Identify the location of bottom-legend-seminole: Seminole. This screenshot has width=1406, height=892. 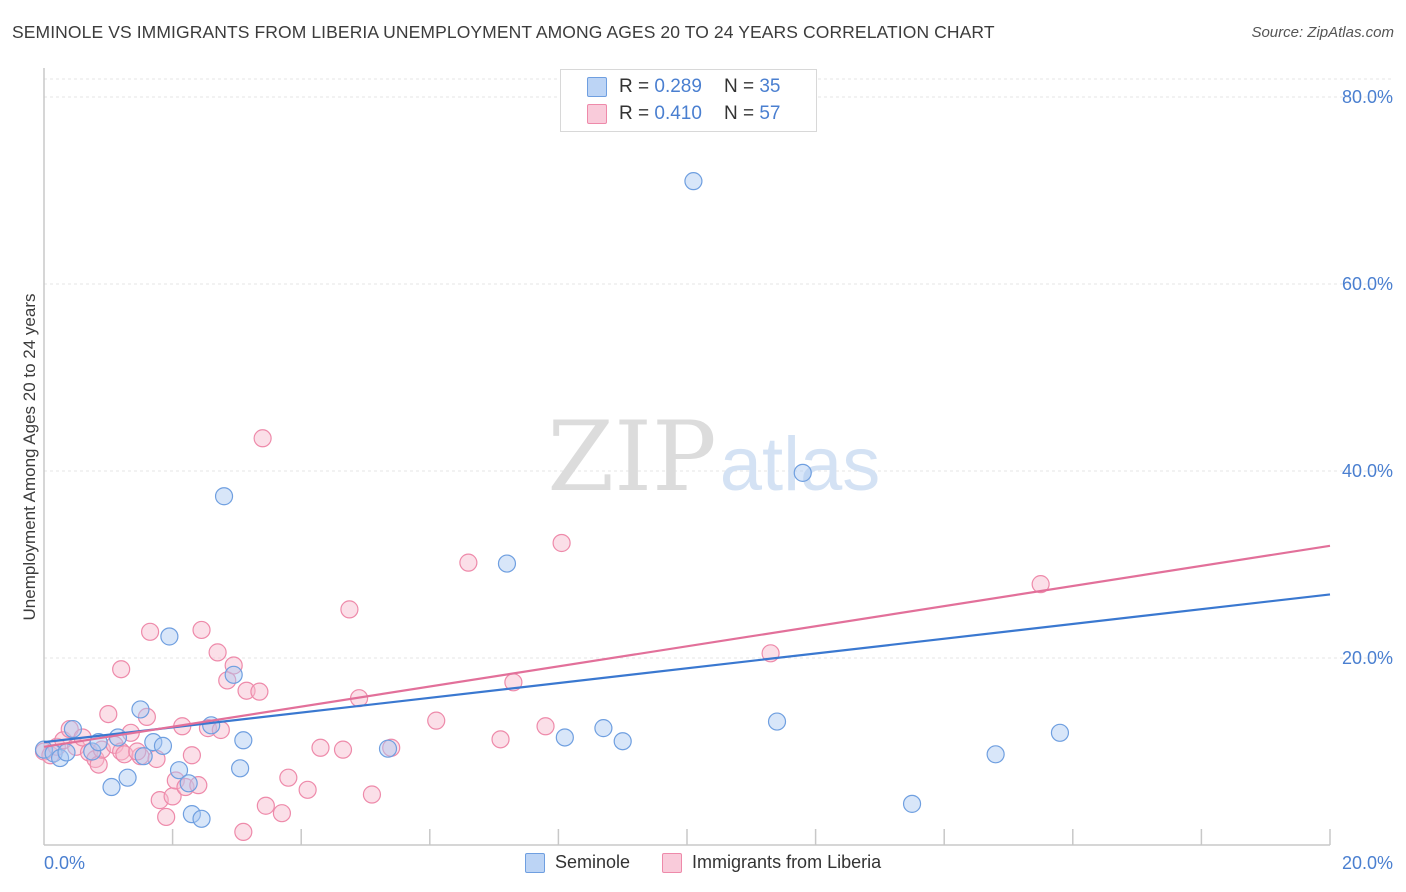
(577, 862).